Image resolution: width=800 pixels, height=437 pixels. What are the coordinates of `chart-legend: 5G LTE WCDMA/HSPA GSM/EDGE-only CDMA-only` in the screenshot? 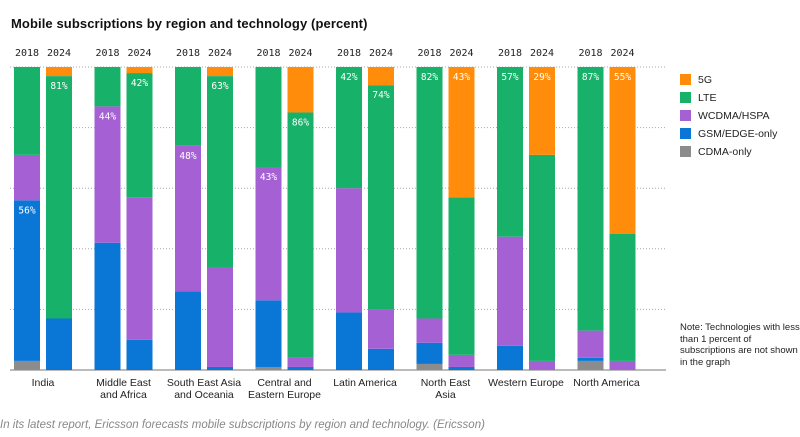 It's located at (728, 117).